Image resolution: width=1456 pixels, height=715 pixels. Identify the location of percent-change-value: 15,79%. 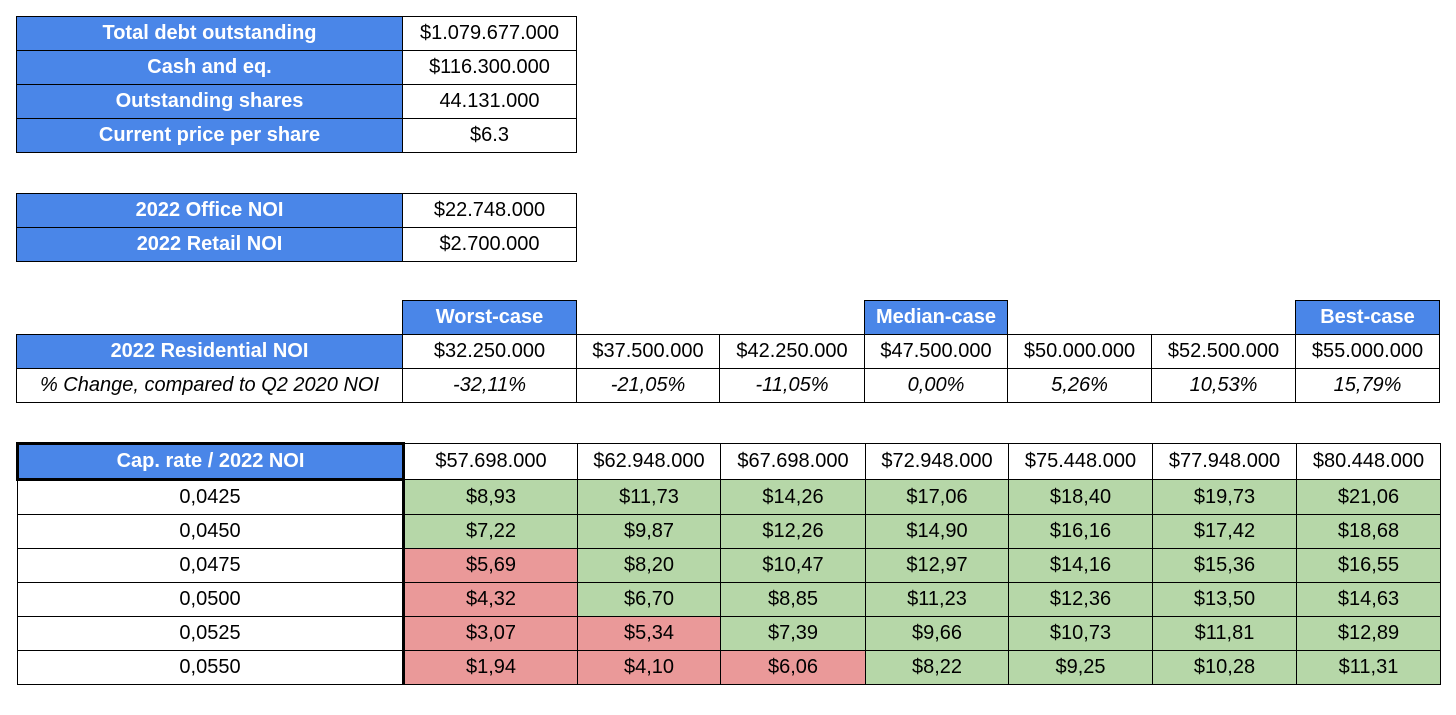
(1367, 385).